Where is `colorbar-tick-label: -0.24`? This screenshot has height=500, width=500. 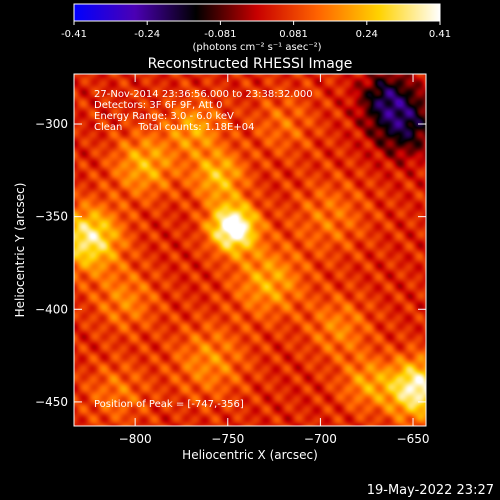 colorbar-tick-label: -0.24 is located at coordinates (147, 34).